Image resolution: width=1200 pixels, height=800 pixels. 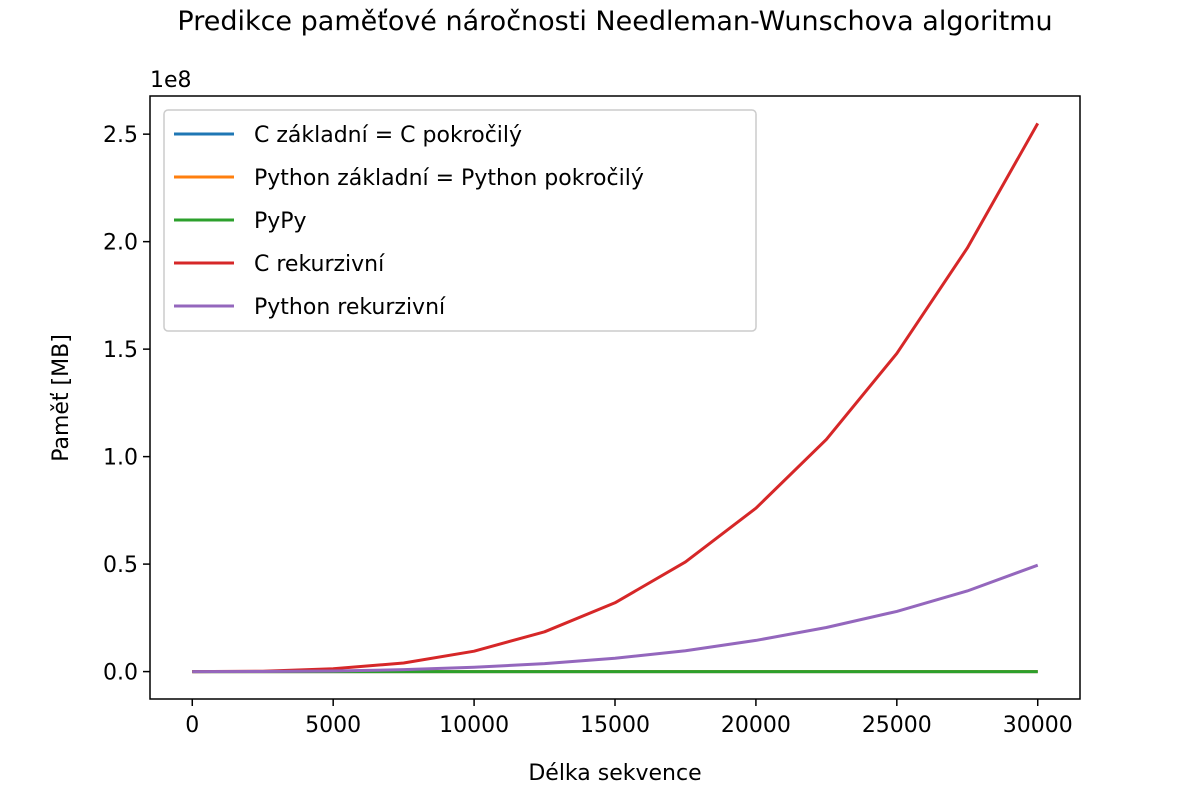 What do you see at coordinates (120, 135) in the screenshot?
I see `y-tick-label: 2.5` at bounding box center [120, 135].